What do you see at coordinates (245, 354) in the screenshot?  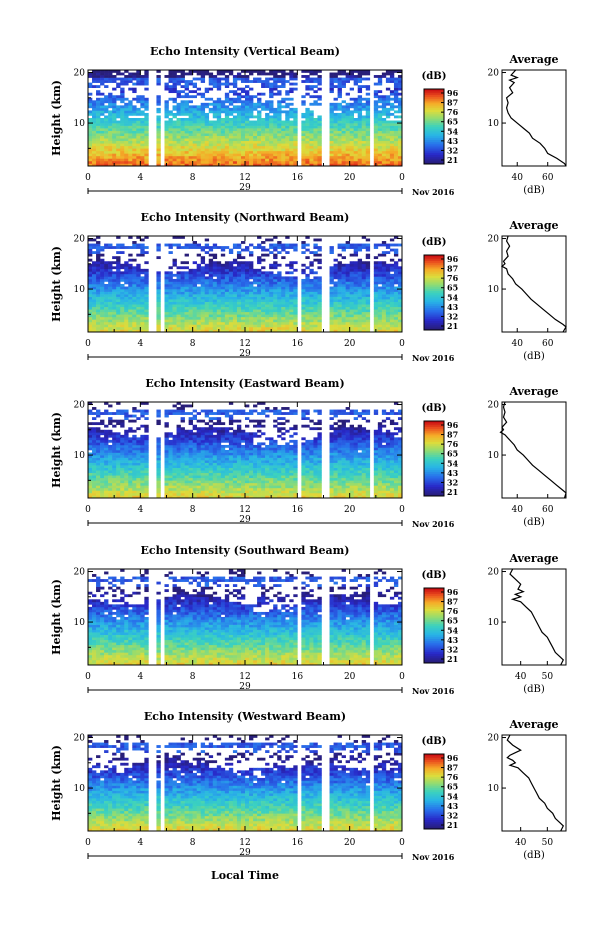 I see `day-label: 29` at bounding box center [245, 354].